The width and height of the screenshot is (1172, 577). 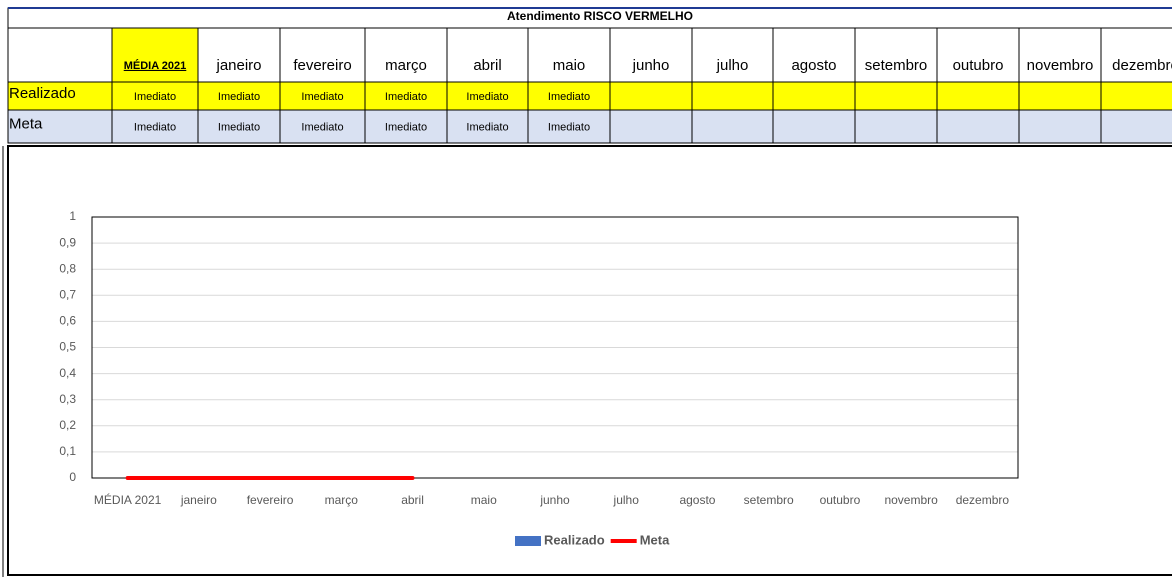 I want to click on column-header: agosto, so click(x=813, y=65).